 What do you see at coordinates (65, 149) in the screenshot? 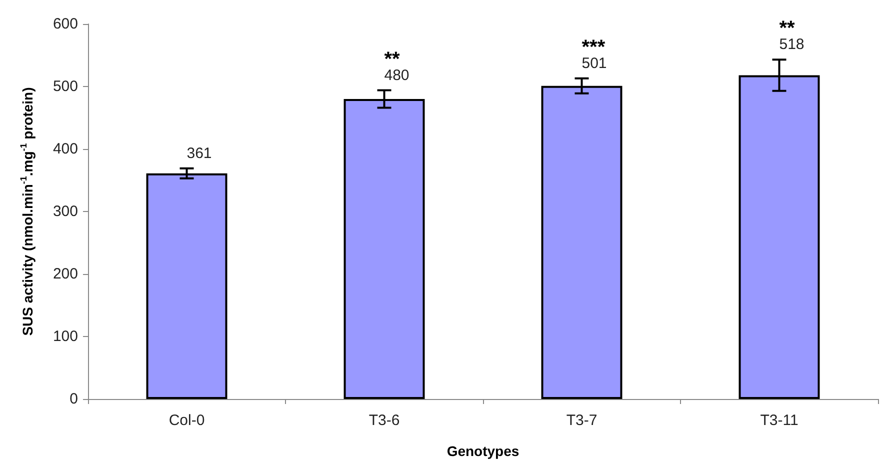
I see `y-tick-label: 400` at bounding box center [65, 149].